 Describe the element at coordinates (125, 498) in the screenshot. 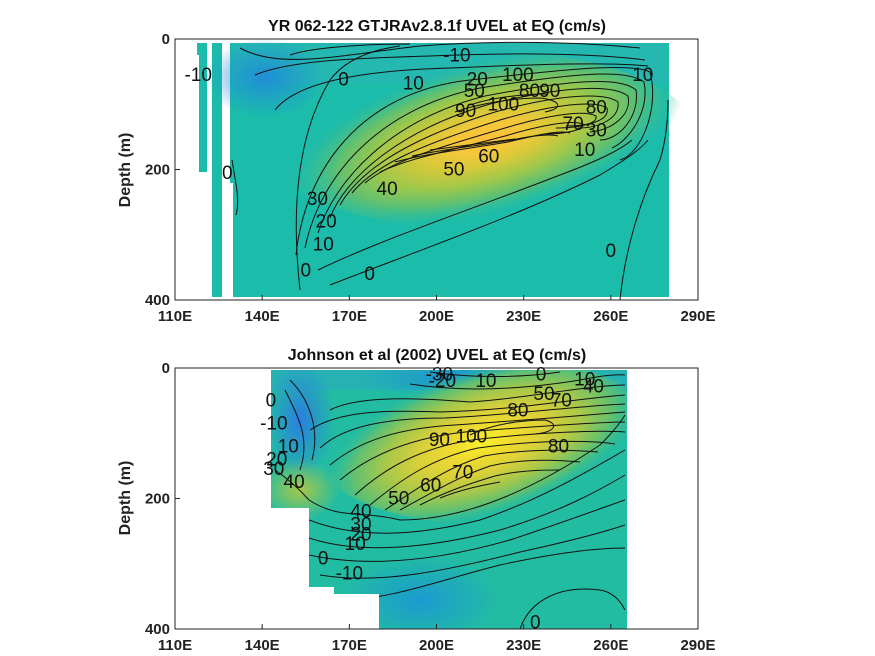

I see `panel-bottom-ylabel: Depth (m)` at that location.